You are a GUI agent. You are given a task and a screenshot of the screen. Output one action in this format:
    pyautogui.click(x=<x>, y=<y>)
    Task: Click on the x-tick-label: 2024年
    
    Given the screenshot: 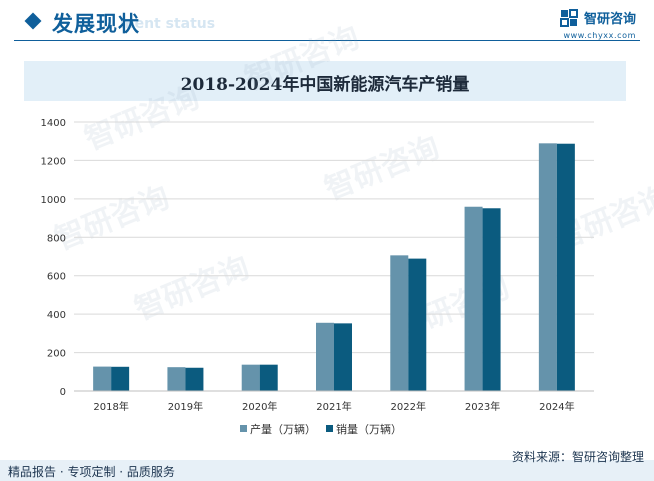 What is the action you would take?
    pyautogui.click(x=556, y=406)
    